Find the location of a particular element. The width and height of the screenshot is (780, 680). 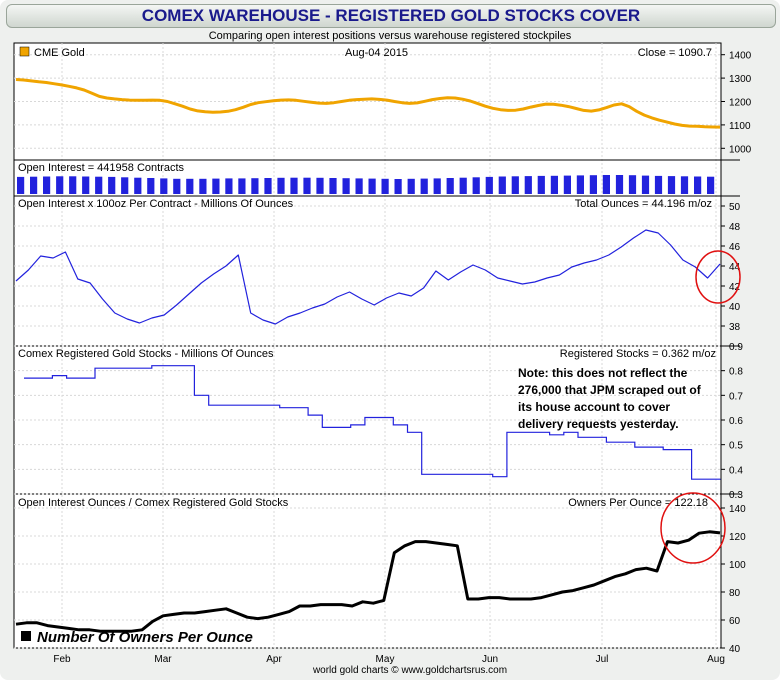

owners-axis-tick-label: 80 is located at coordinates (735, 593).